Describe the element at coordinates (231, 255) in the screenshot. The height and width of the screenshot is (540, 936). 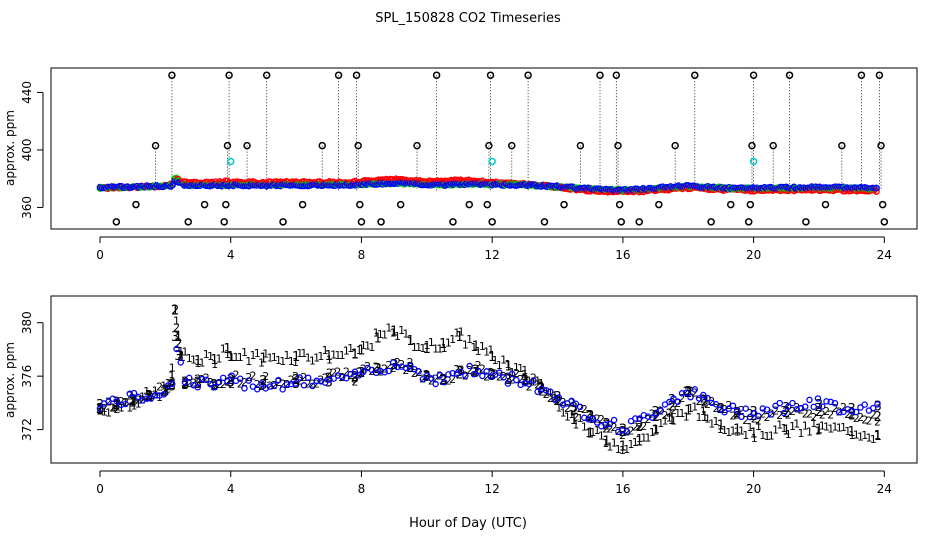
I see `top-x-tick-label: 4` at that location.